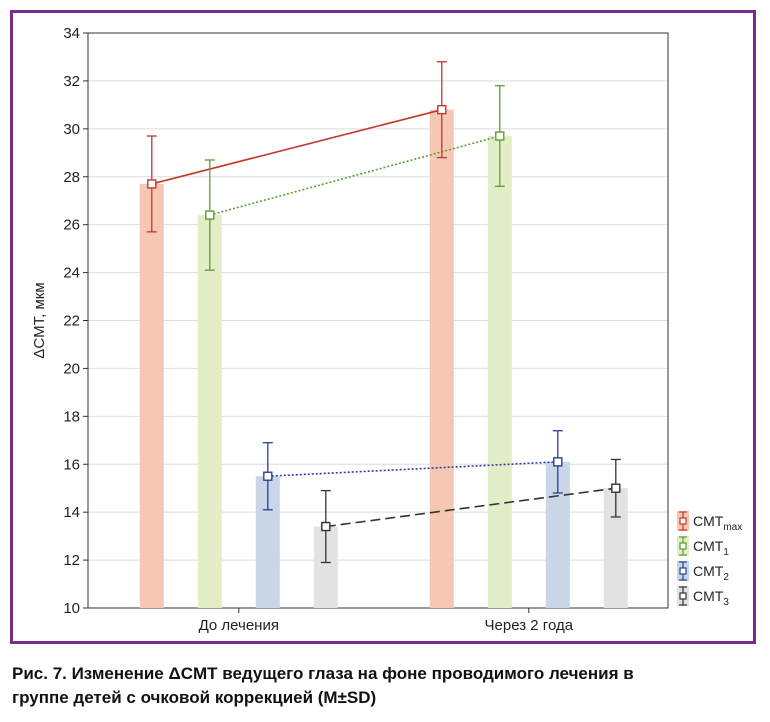  Describe the element at coordinates (71, 225) in the screenshot. I see `y-tick-label: 26` at that location.